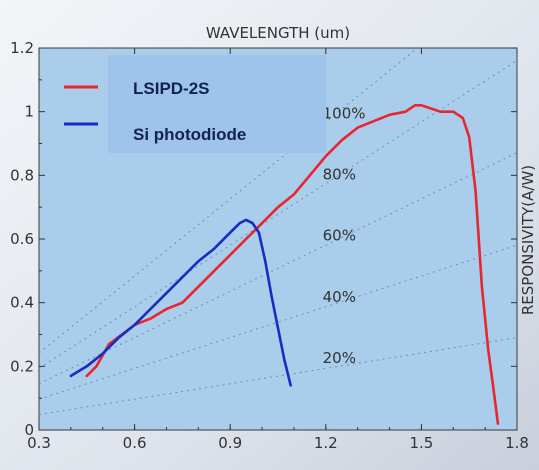 The image size is (539, 470). I want to click on x-axis-title: WAVELENGTH (um), so click(278, 33).